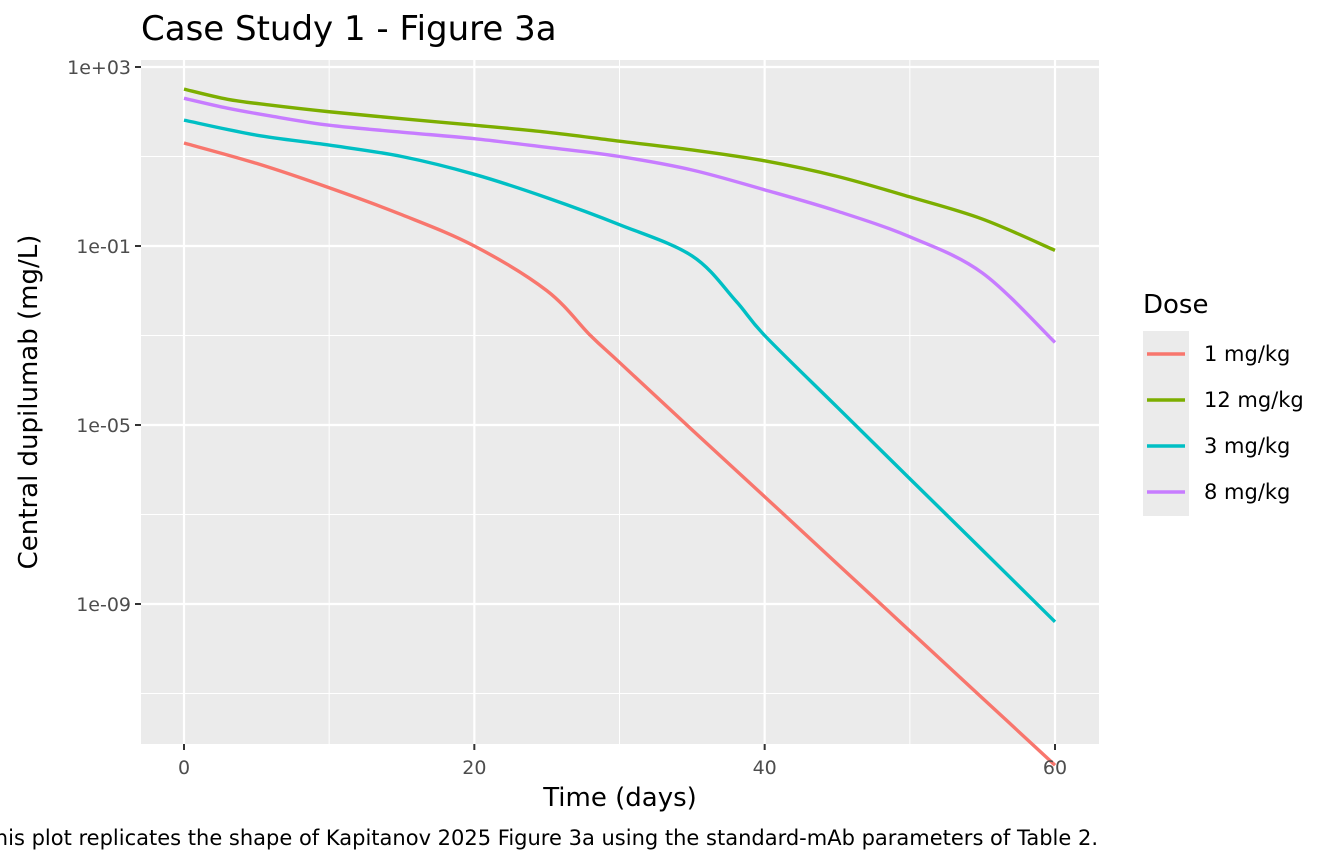 The height and width of the screenshot is (864, 1344). Describe the element at coordinates (765, 768) in the screenshot. I see `x-tick-label: 40` at that location.